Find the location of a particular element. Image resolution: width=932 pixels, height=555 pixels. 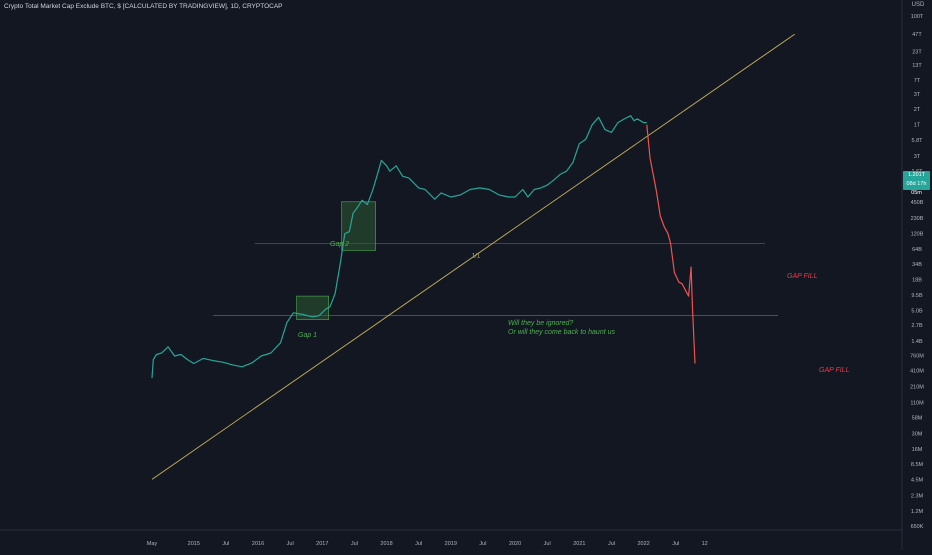

y-tick-label: 13T is located at coordinates (917, 66).